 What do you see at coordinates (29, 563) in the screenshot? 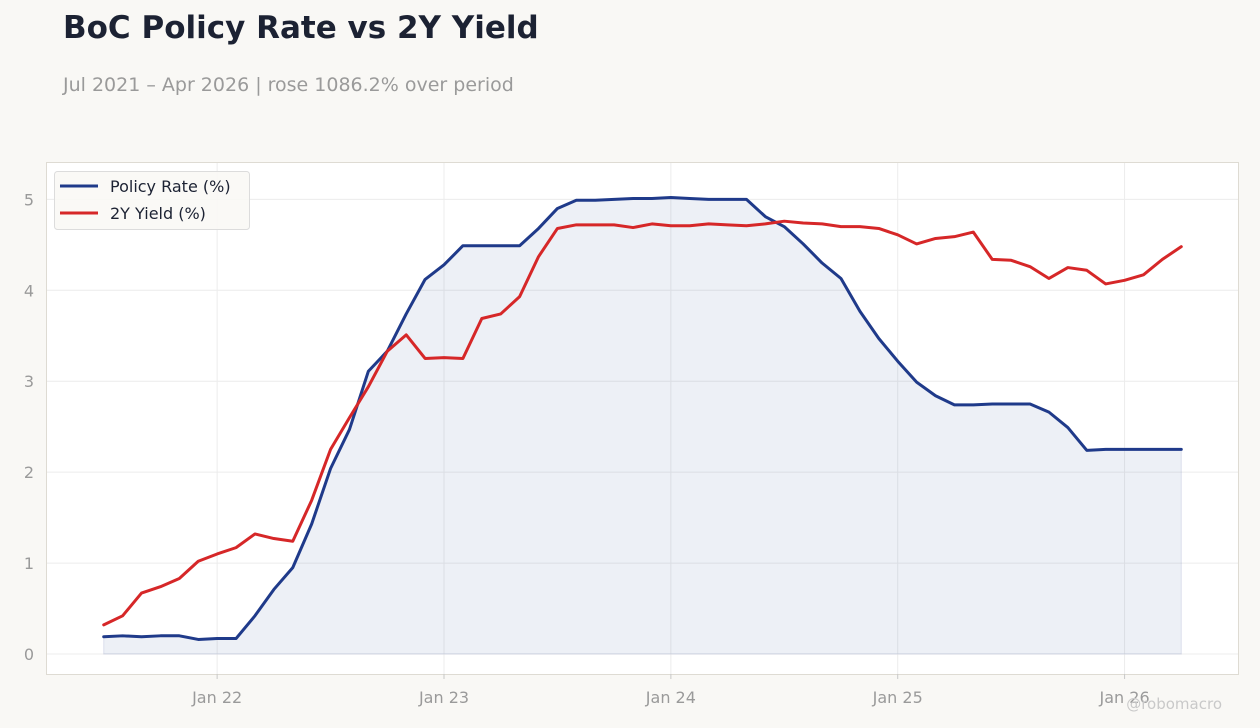
I see `y-tick-label: 1` at bounding box center [29, 563].